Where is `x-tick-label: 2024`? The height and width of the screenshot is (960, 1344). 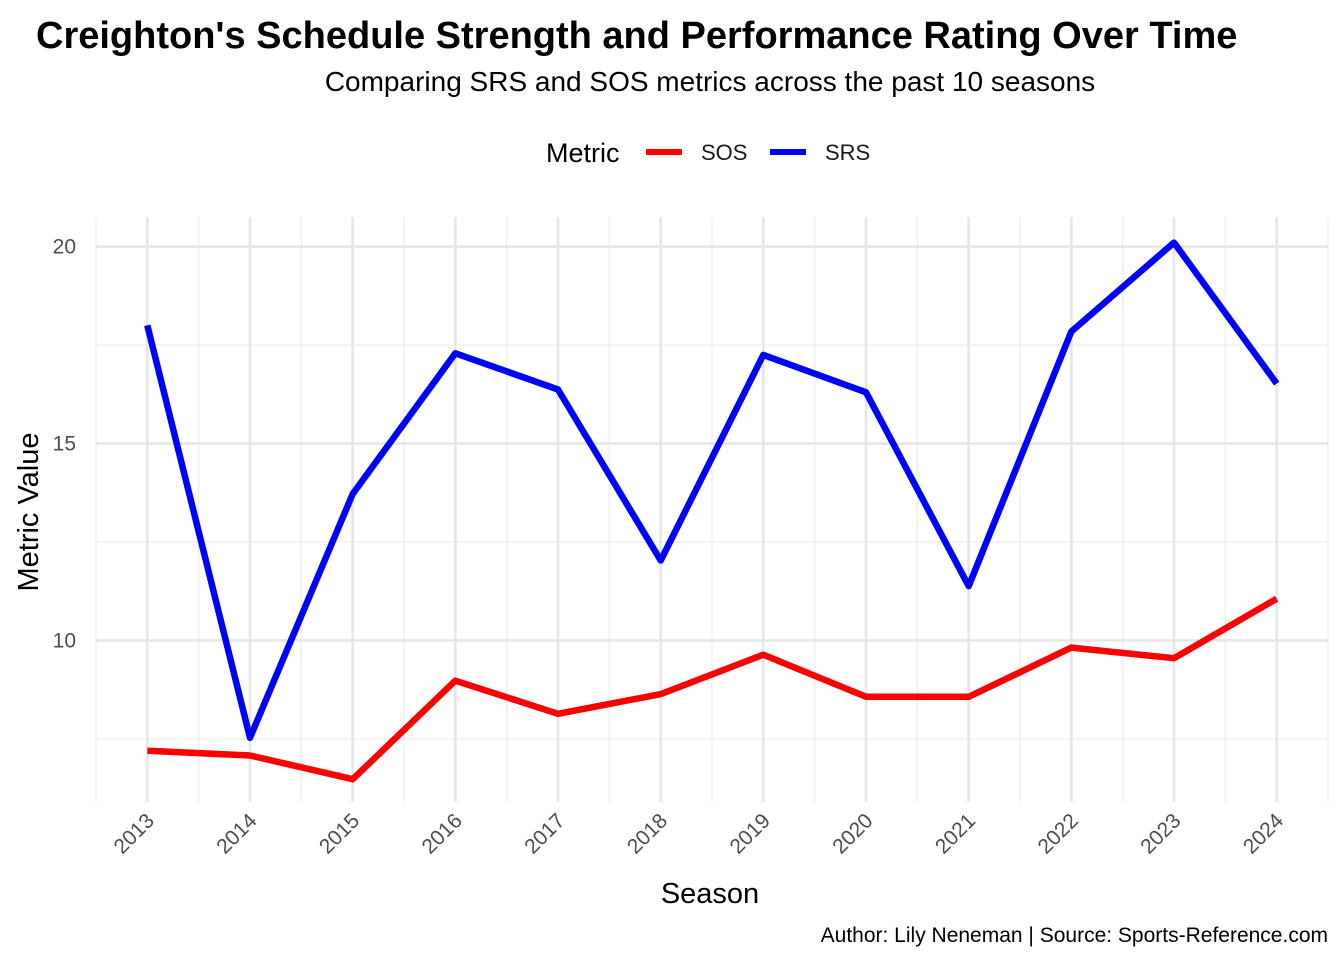 x-tick-label: 2024 is located at coordinates (1264, 834).